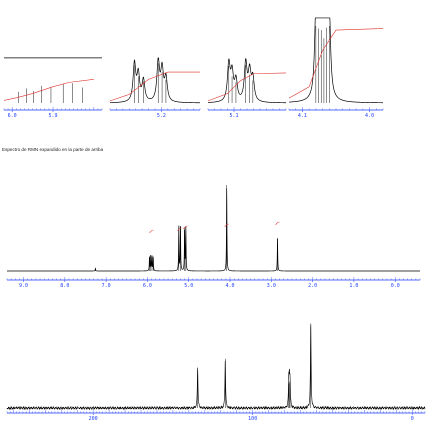  I want to click on proton-spectrum-tick-label-6: 3.0, so click(271, 286).